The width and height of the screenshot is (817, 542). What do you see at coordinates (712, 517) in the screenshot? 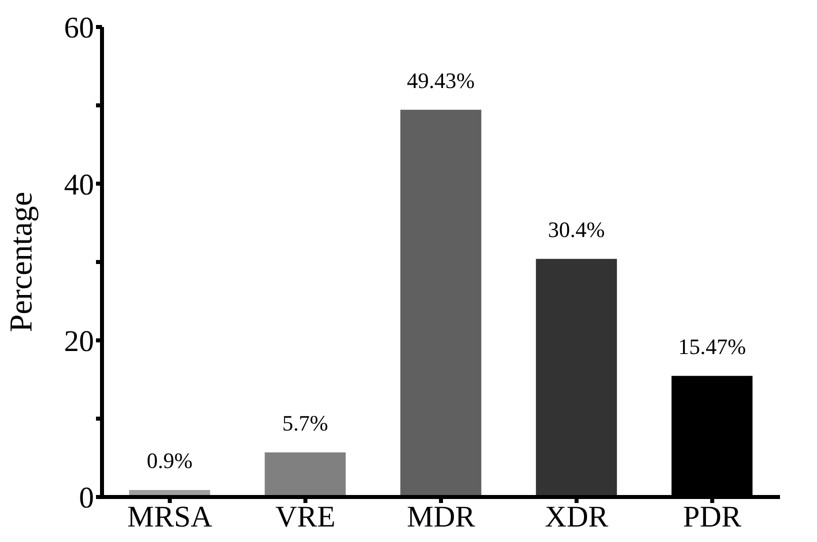
I see `x-tick-label: PDR` at bounding box center [712, 517].